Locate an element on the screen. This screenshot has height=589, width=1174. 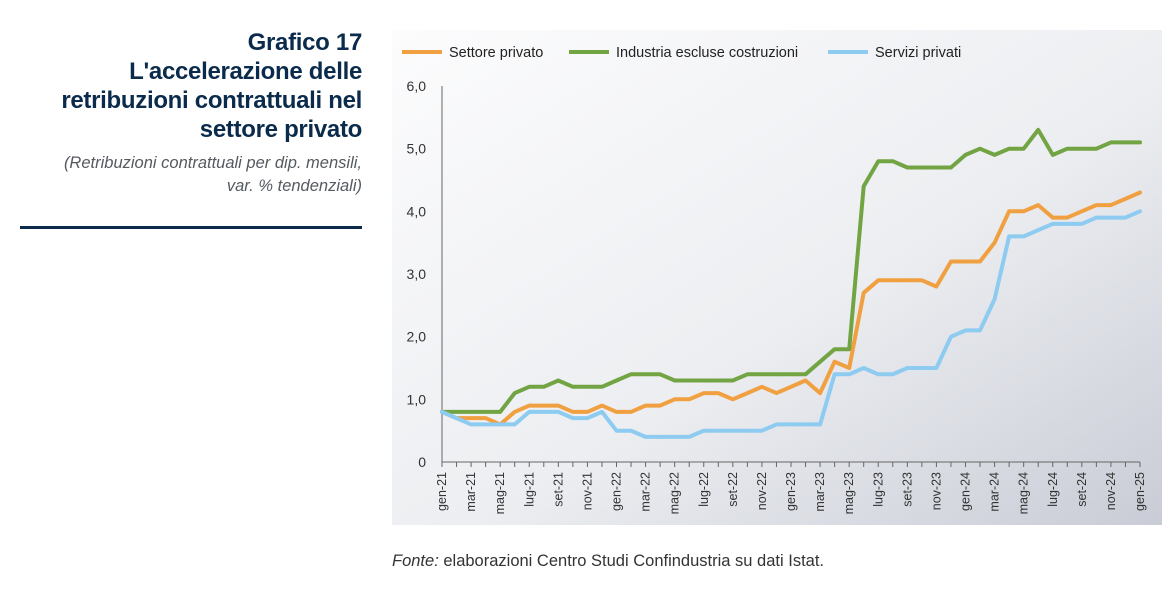
x-tick-label: set-24 is located at coordinates (1082, 489).